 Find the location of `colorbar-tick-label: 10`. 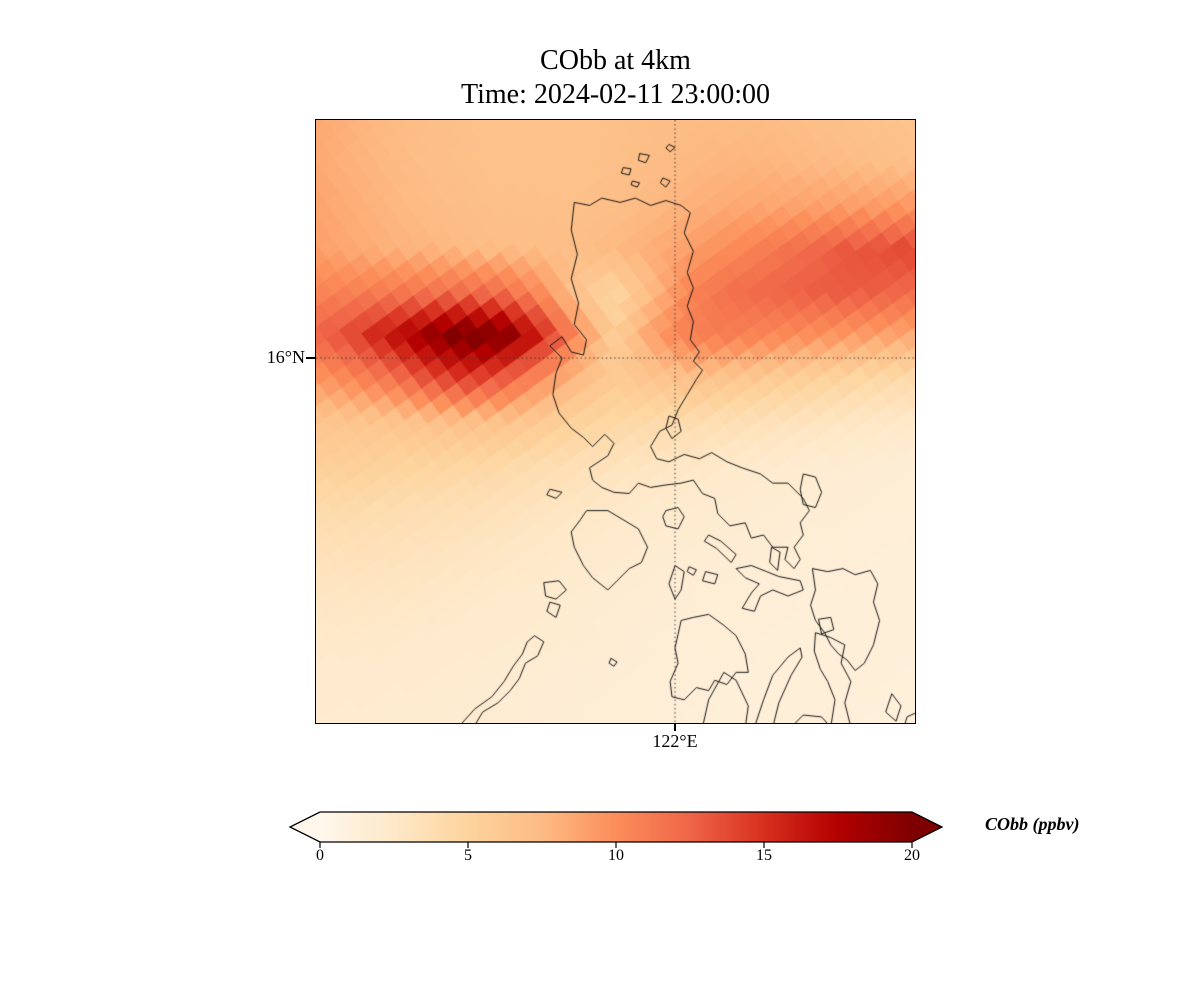

colorbar-tick-label: 10 is located at coordinates (616, 855).